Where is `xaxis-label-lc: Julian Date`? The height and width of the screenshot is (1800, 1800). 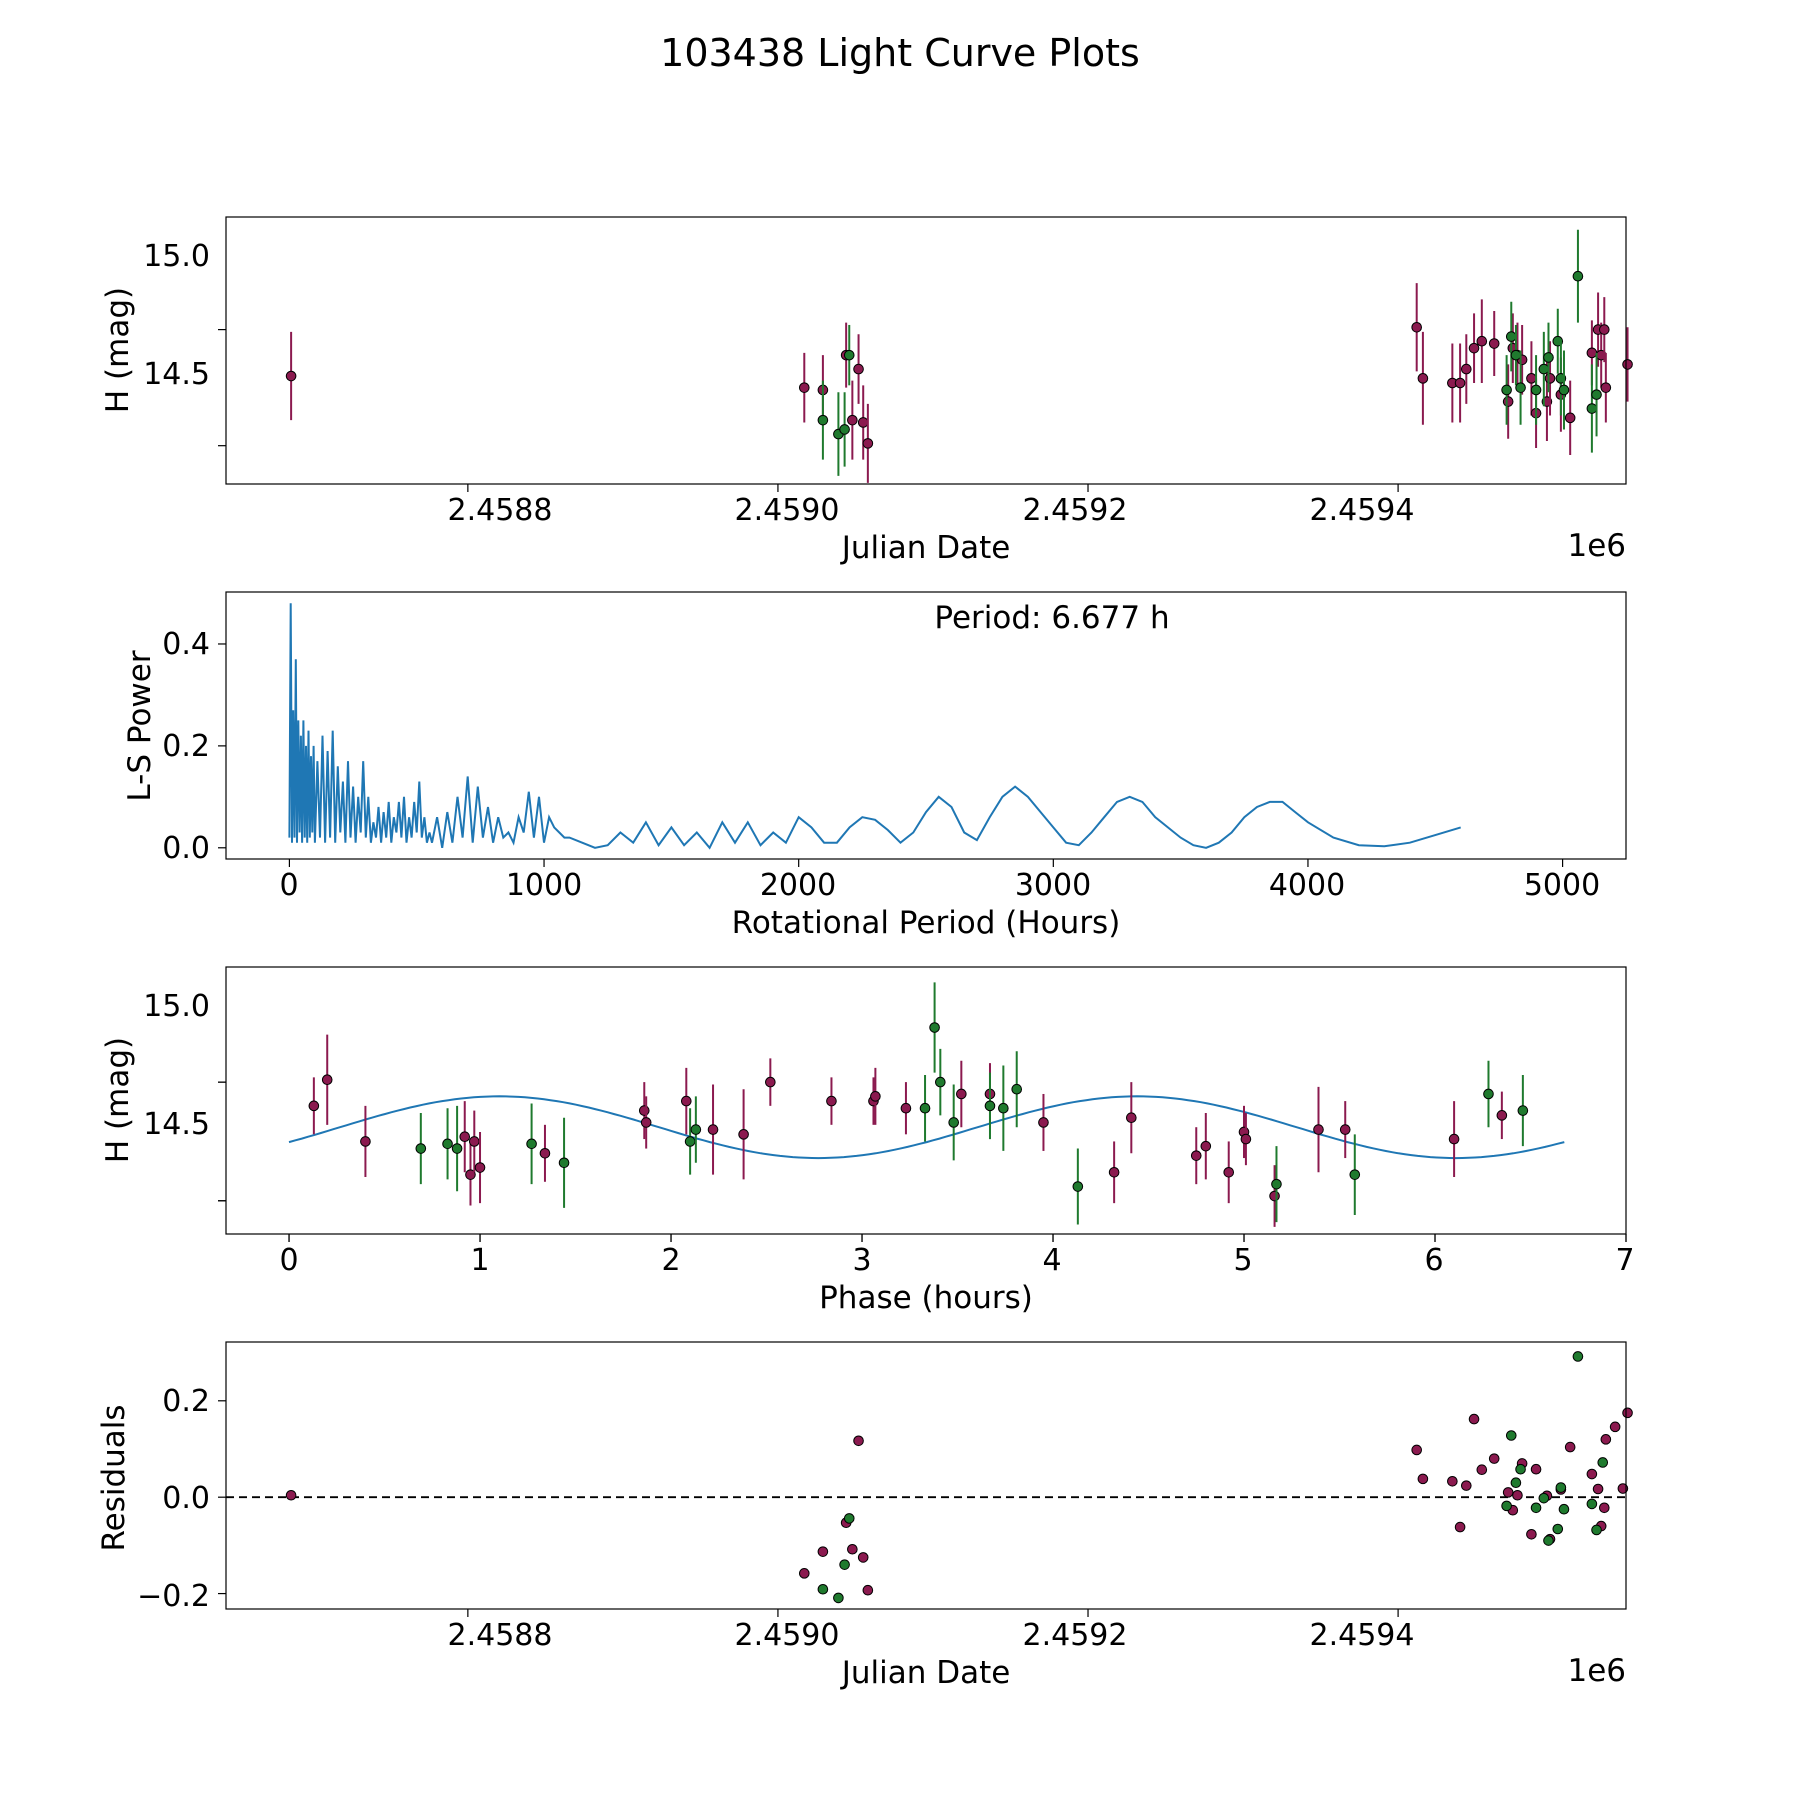
xaxis-label-lc: Julian Date is located at coordinates (925, 548).